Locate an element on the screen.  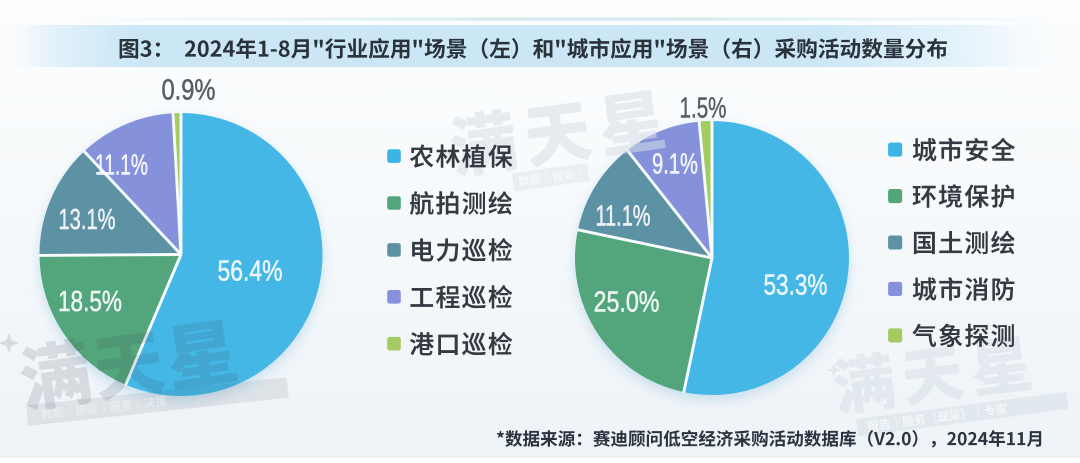
svg-text: 53.3% is located at coordinates (796, 286).